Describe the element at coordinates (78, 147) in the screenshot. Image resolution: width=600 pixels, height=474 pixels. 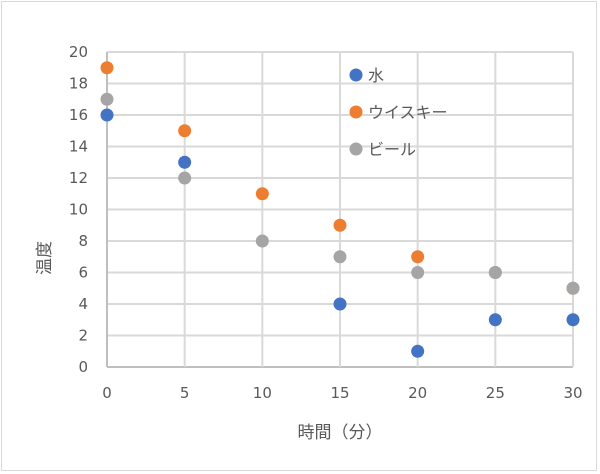
I see `y-tick-label: 14` at that location.